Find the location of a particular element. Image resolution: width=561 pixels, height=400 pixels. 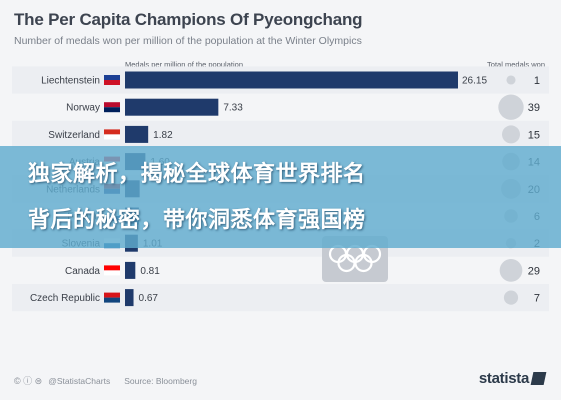

statista-handle: @StatistaCharts is located at coordinates (79, 380).